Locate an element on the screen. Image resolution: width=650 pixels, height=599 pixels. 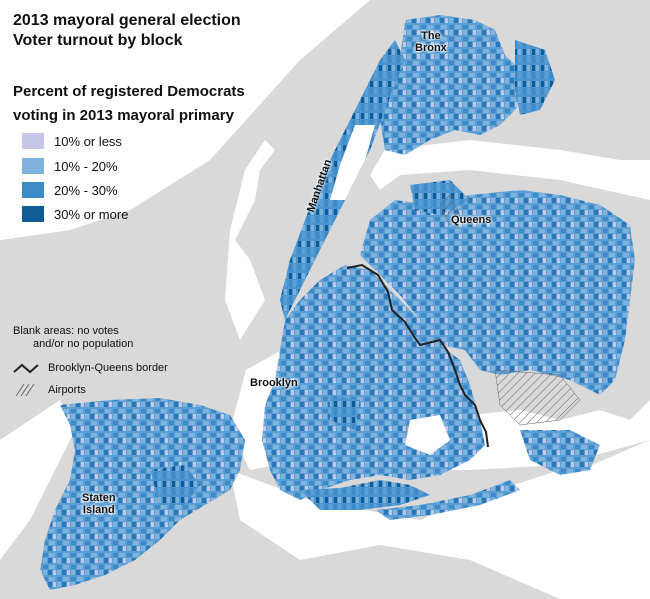
airports-key-label: Airports is located at coordinates (67, 390).